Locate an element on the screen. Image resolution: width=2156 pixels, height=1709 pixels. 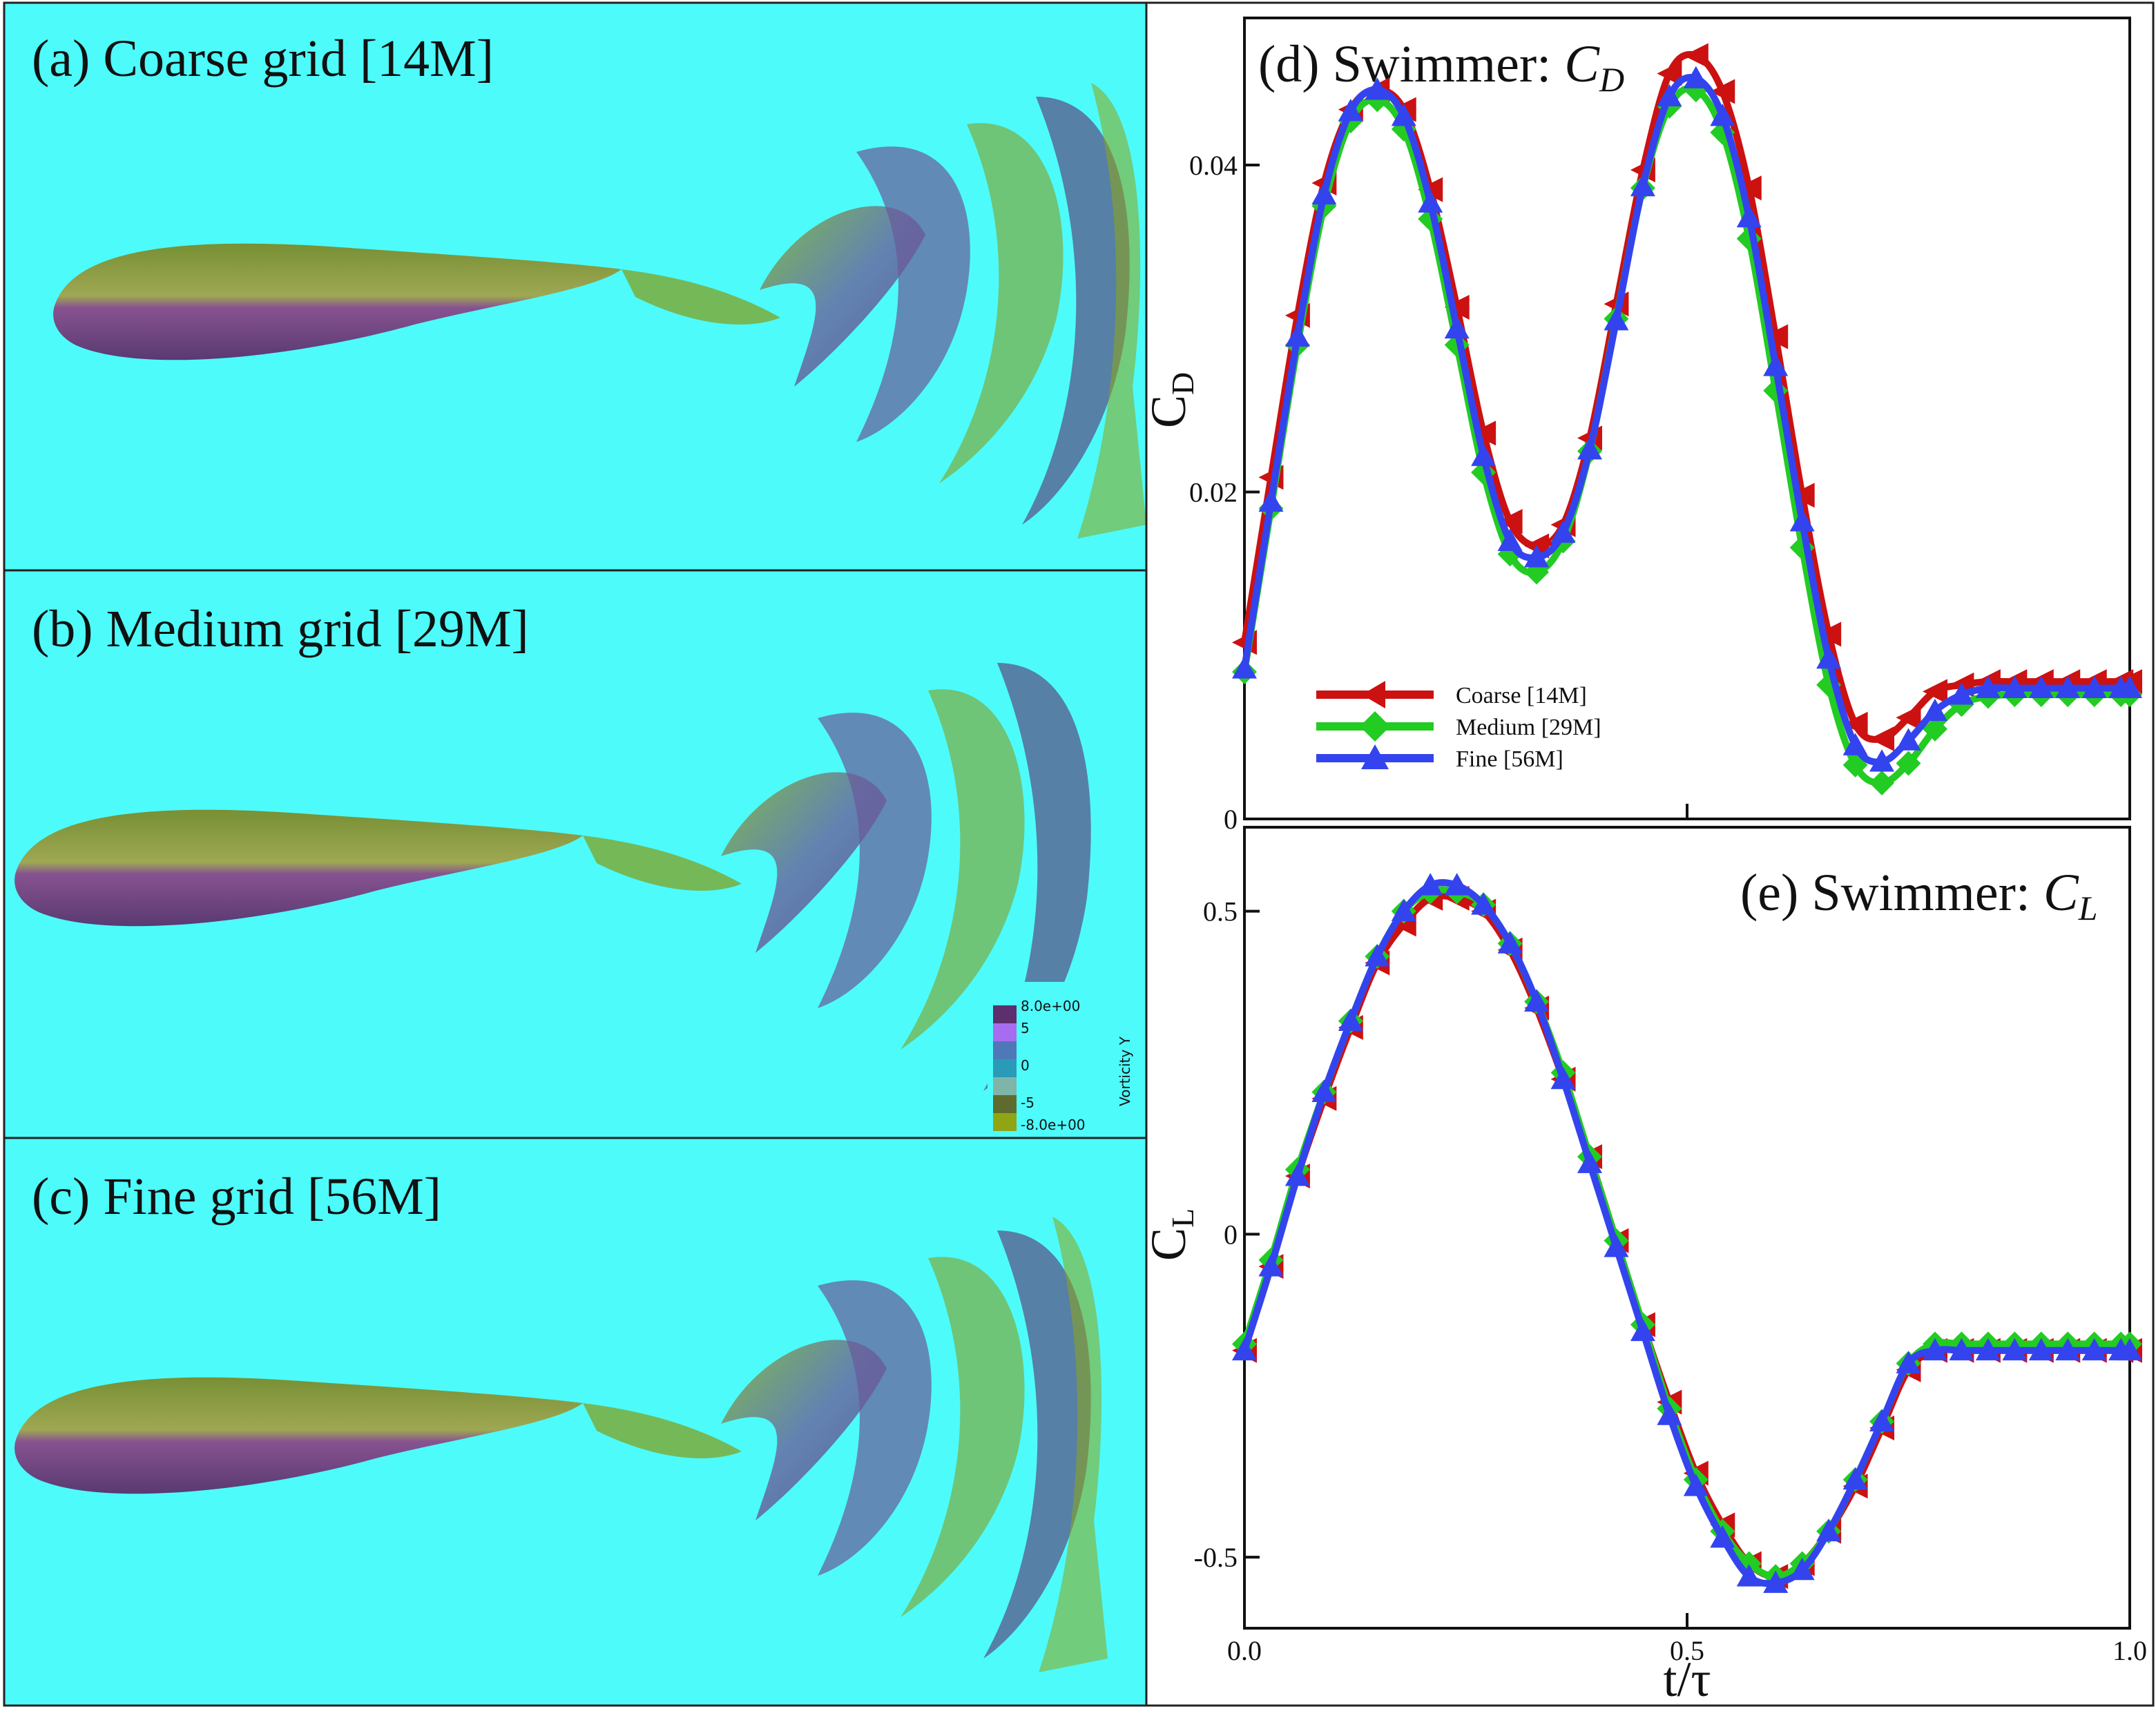
panel-a-title: (a) Coarse grid [14M] is located at coordinates (263, 59).